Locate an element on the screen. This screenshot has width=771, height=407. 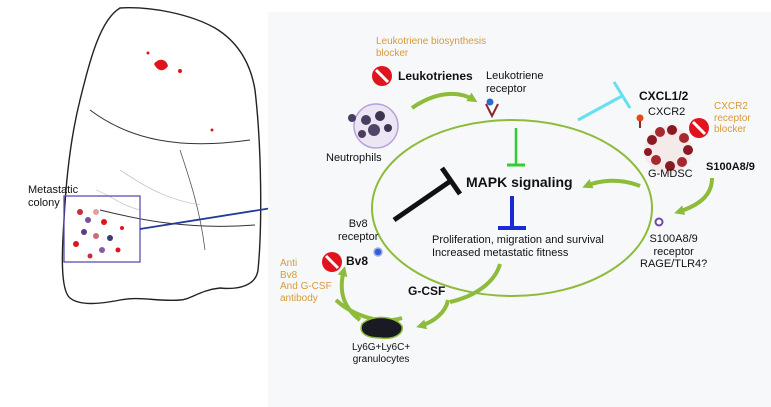
inhibit-bar-black is located at coordinates (451, 181).